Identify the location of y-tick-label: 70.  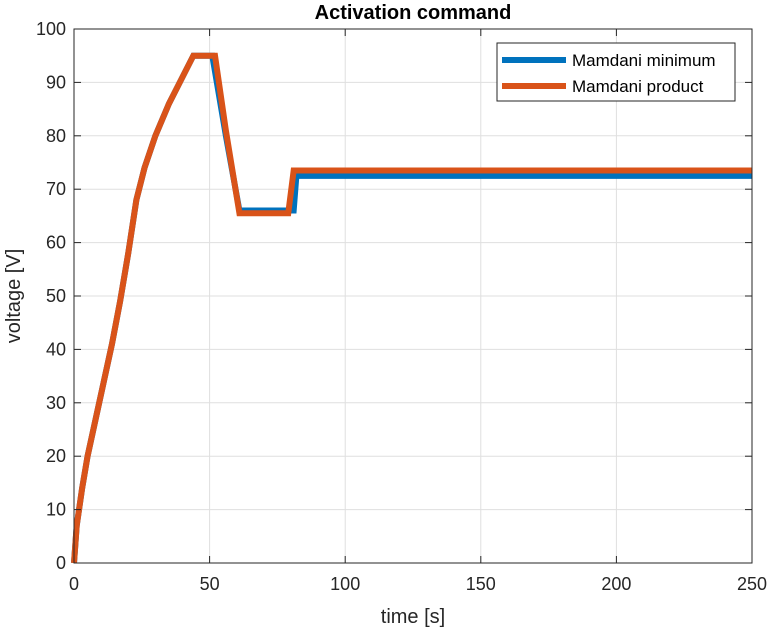
(56, 189).